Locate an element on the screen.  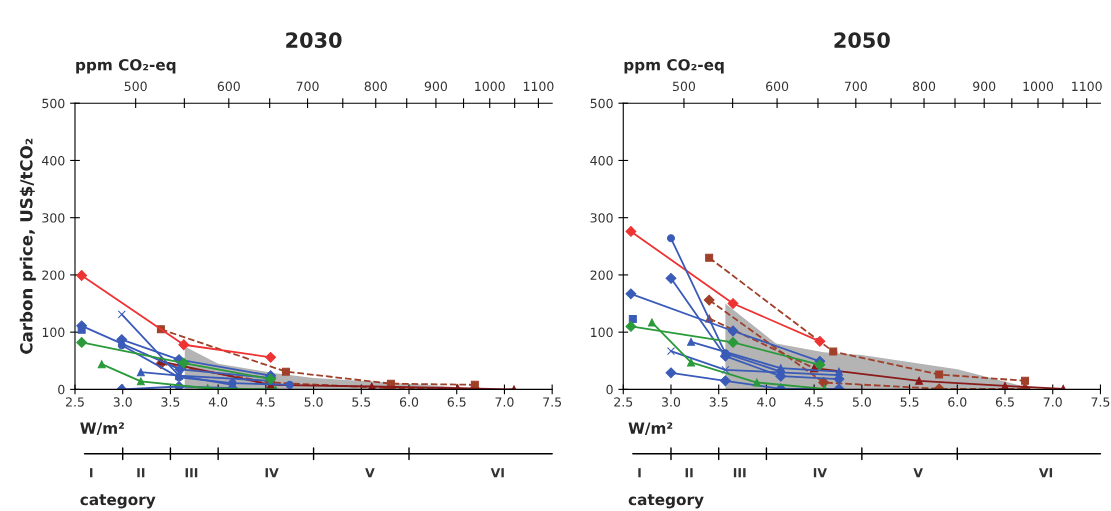
chart-title: 2030 is located at coordinates (314, 40).